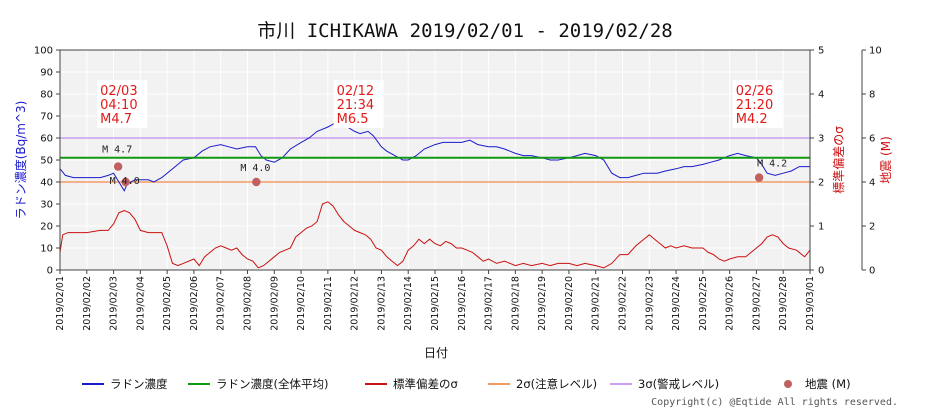 The width and height of the screenshot is (930, 410). Describe the element at coordinates (435, 303) in the screenshot. I see `x-tick-label: 2019/02/15` at that location.